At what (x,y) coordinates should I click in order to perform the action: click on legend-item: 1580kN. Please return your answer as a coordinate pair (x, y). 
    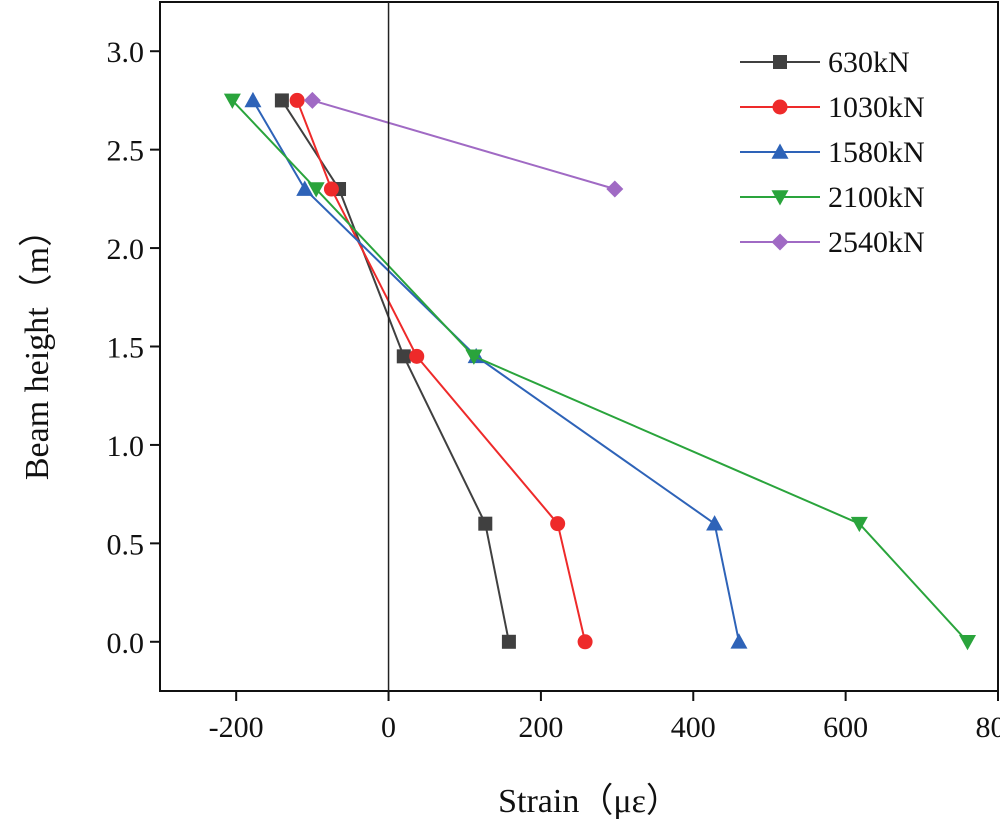
    Looking at the image, I should click on (832, 152).